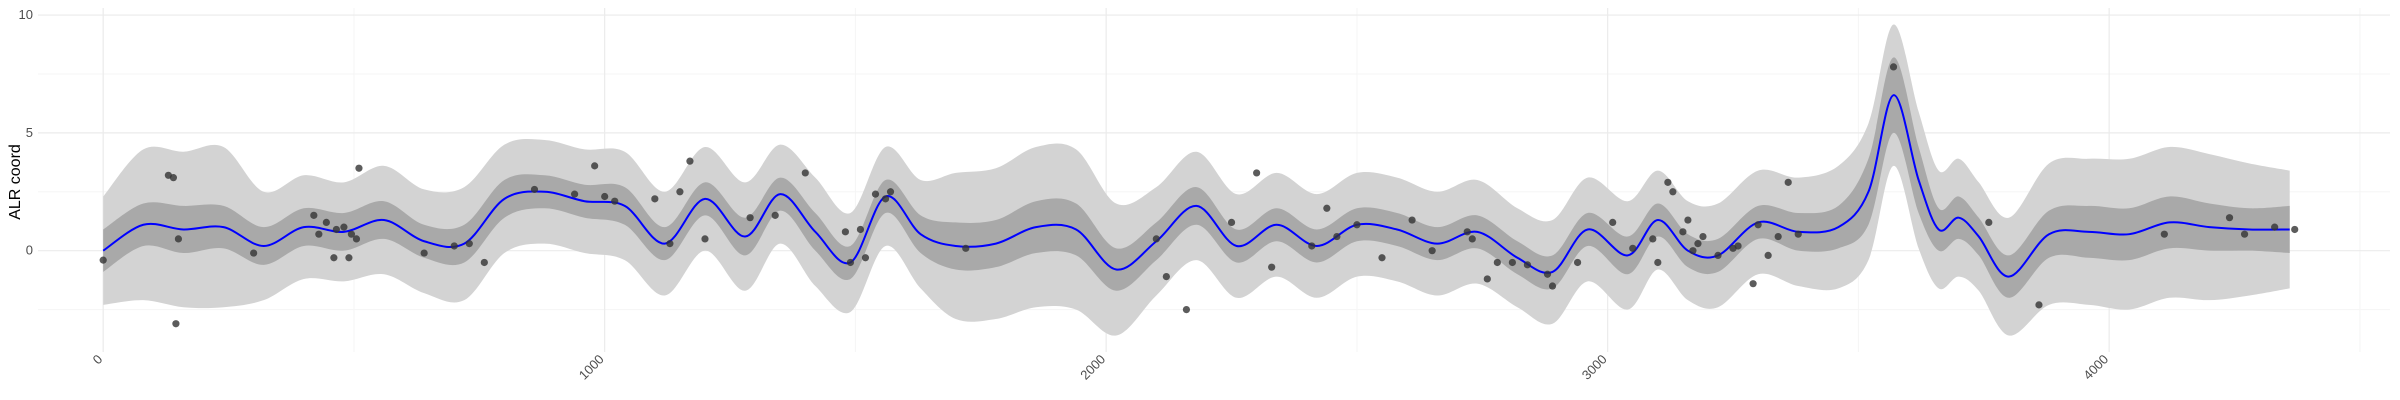 This screenshot has height=400, width=2400. I want to click on x-tick-label: 2000, so click(1092, 367).